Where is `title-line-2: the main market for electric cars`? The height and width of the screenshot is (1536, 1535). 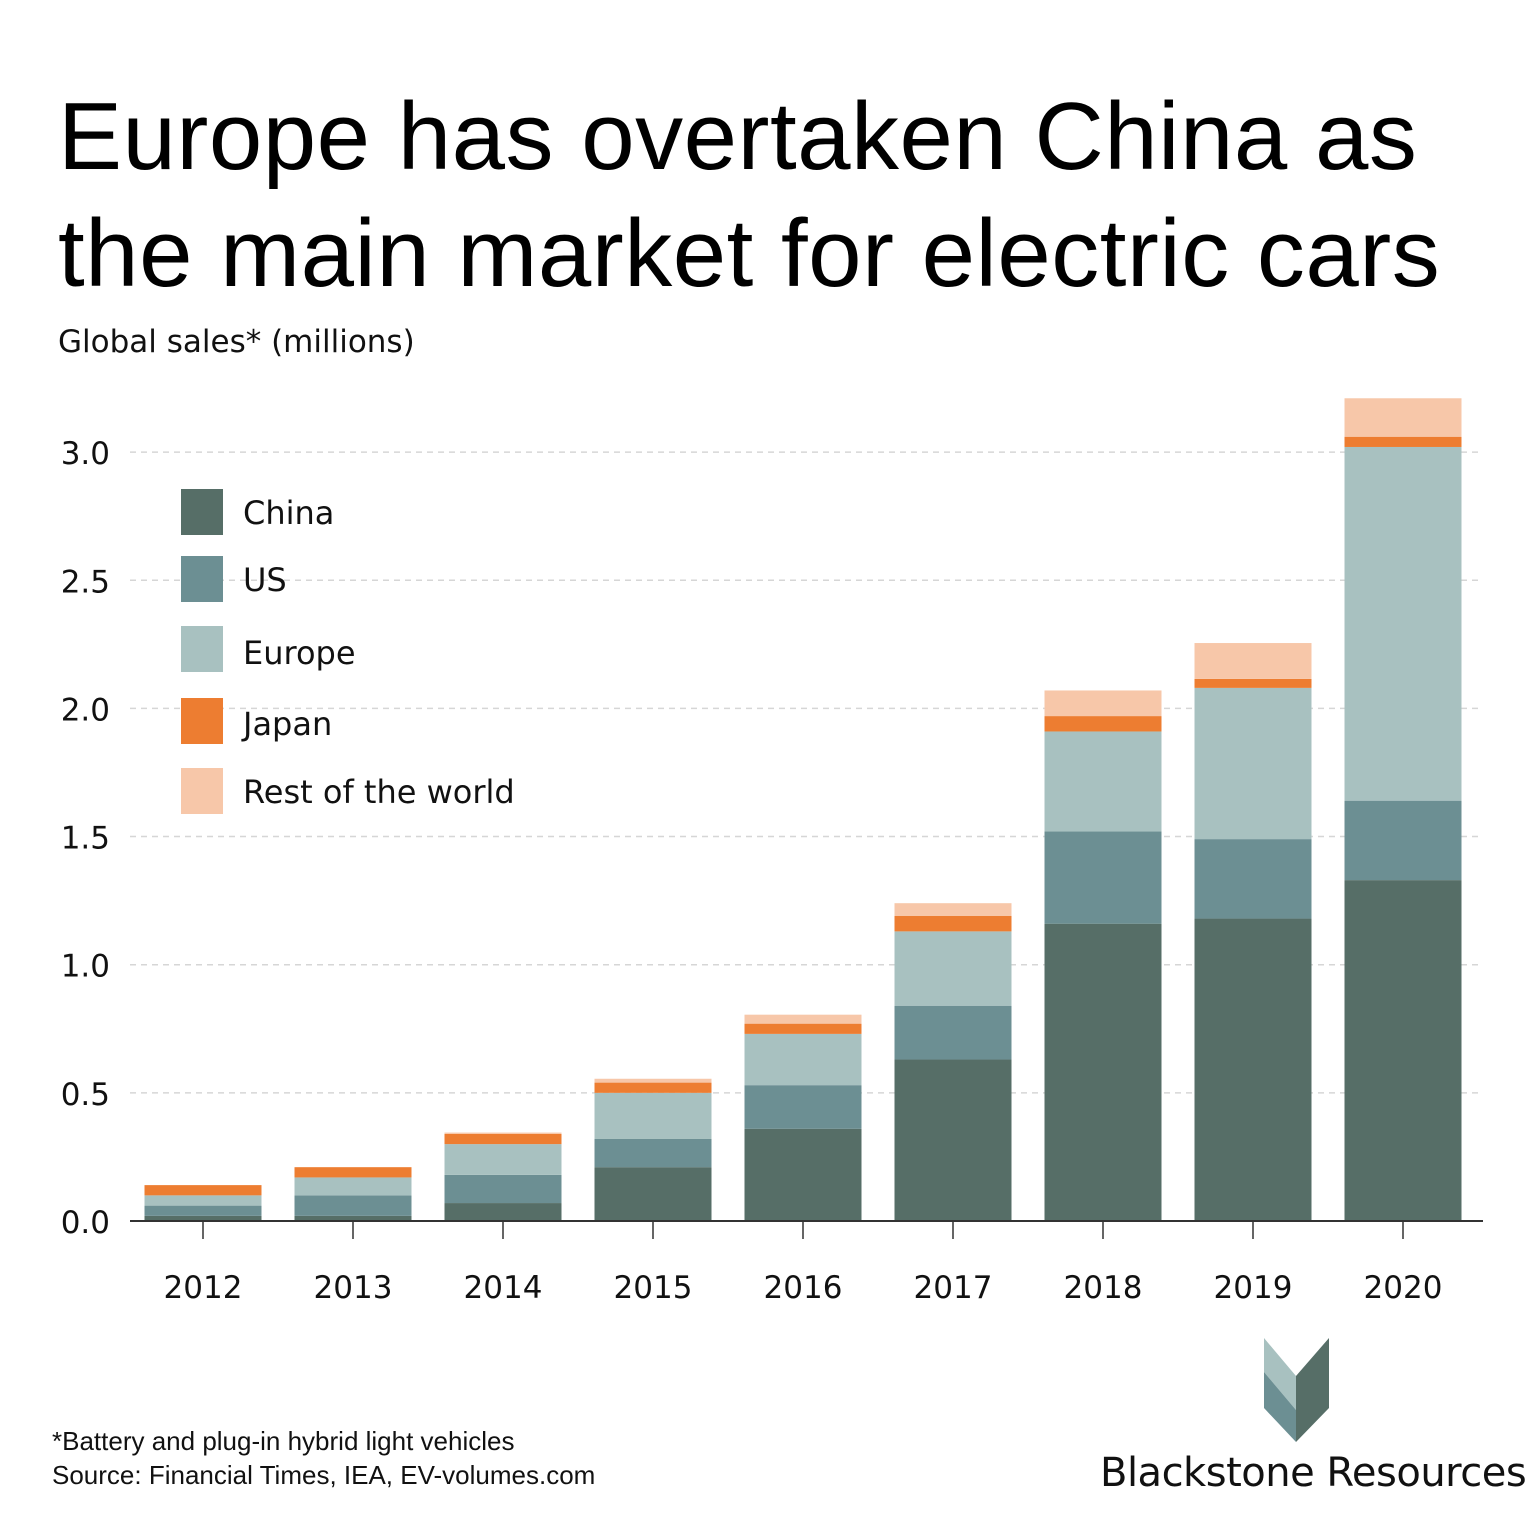
title-line-2: the main market for electric cars is located at coordinates (749, 253).